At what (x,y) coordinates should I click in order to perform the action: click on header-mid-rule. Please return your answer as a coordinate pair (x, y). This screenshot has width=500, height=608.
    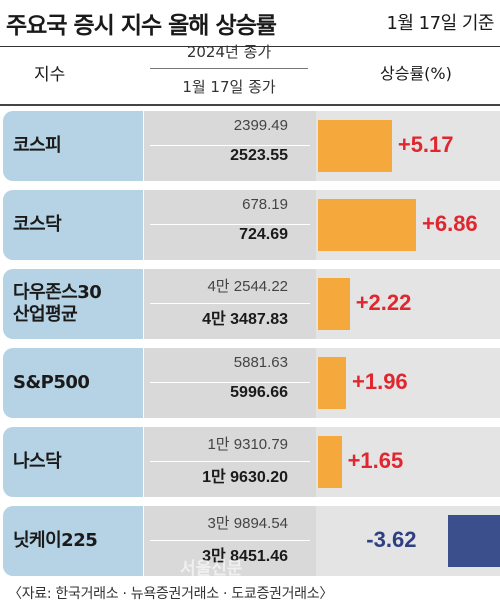
    Looking at the image, I should click on (229, 68).